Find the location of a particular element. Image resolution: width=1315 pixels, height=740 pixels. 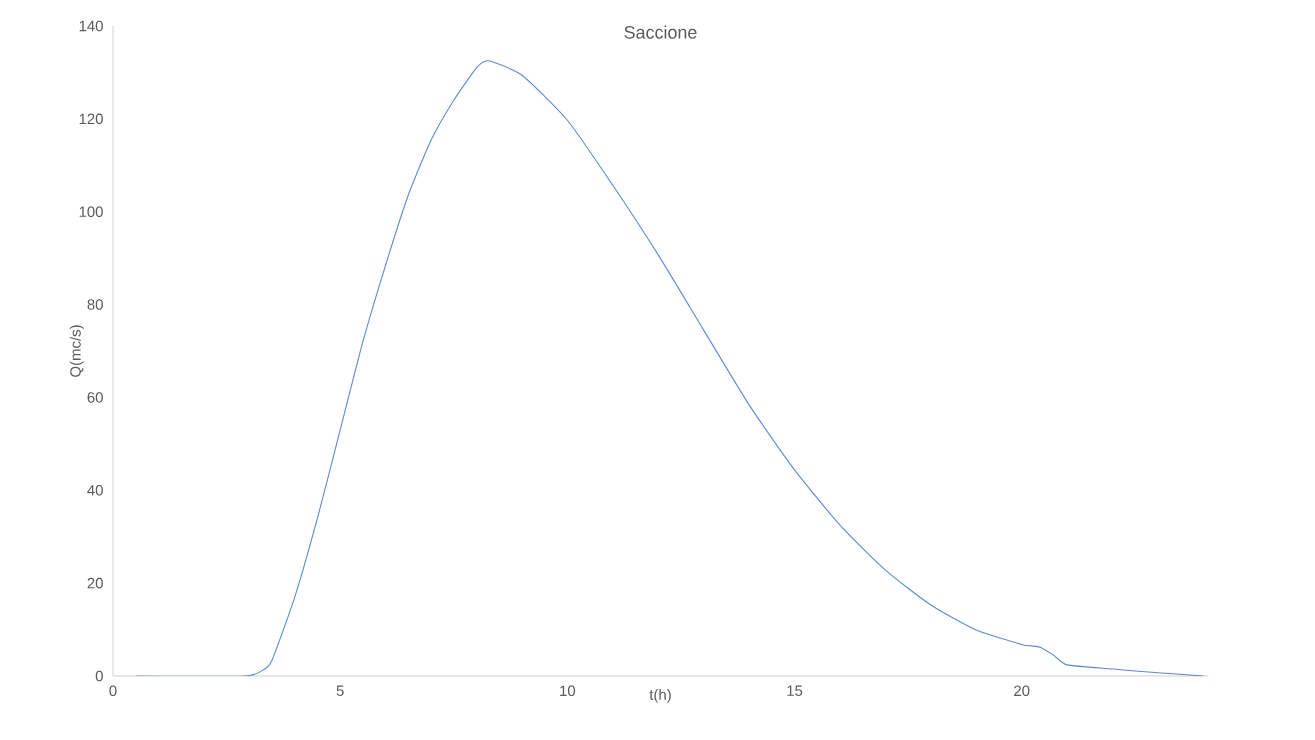

y-tick-label: 120 is located at coordinates (91, 119).